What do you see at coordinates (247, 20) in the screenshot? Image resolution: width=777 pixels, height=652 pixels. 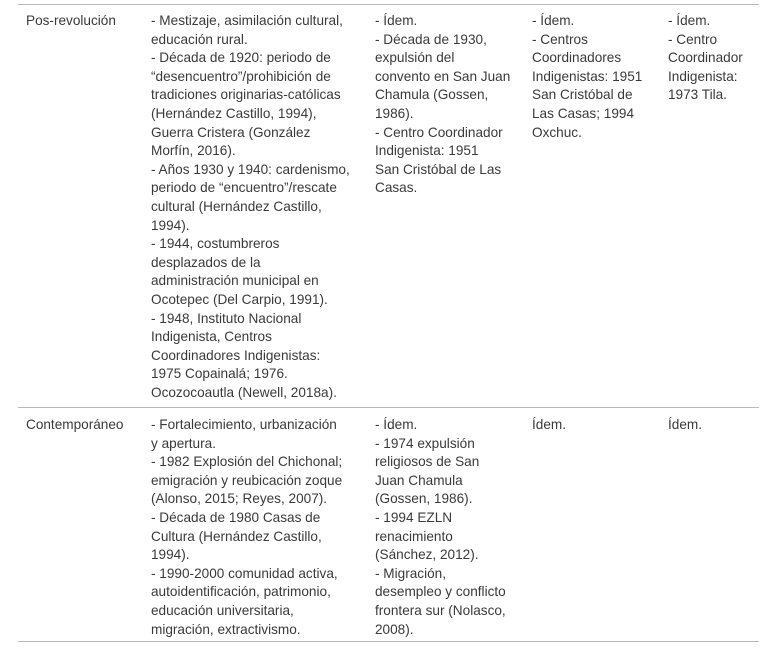 I see `cell-text-line: - Mestizaje, asimilación cultural,` at bounding box center [247, 20].